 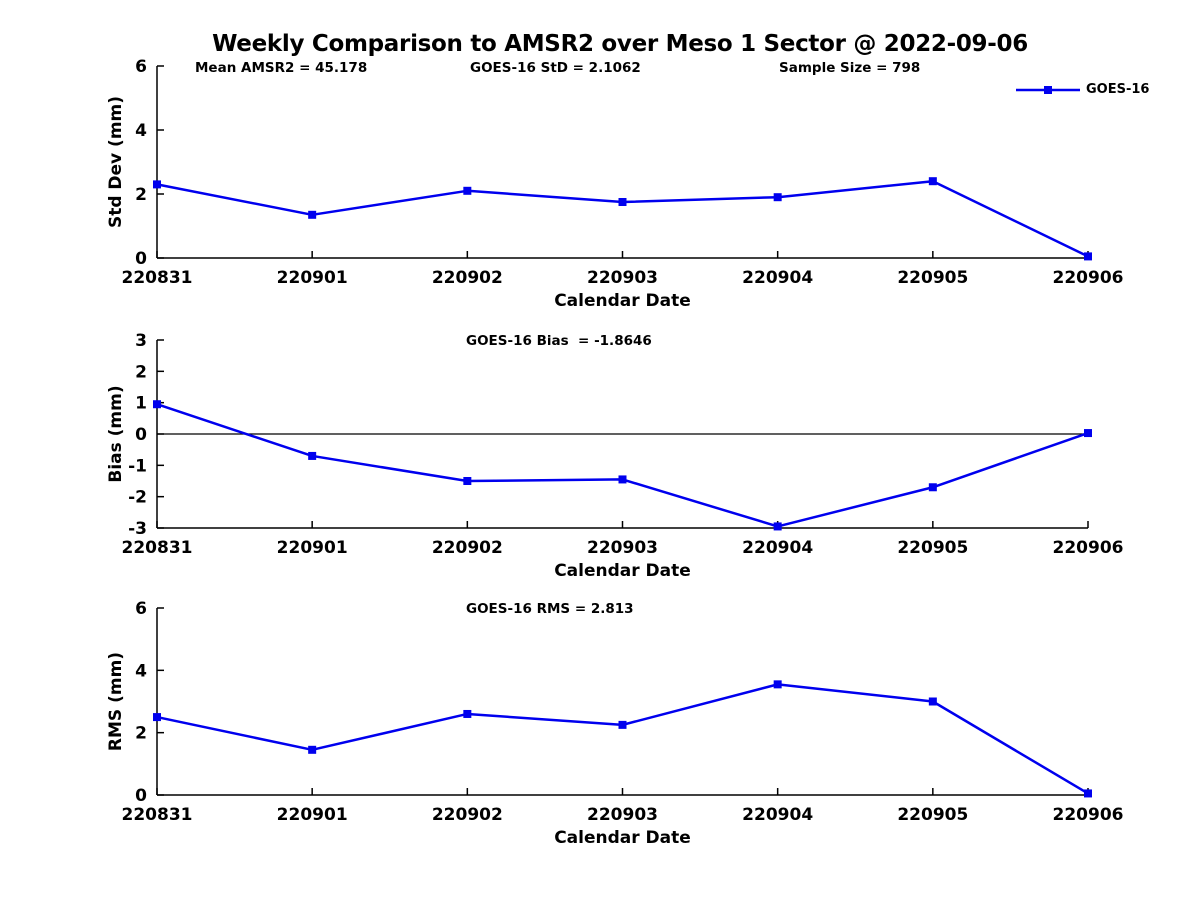 What do you see at coordinates (116, 433) in the screenshot?
I see `y-axis-title: Bias (mm)` at bounding box center [116, 433].